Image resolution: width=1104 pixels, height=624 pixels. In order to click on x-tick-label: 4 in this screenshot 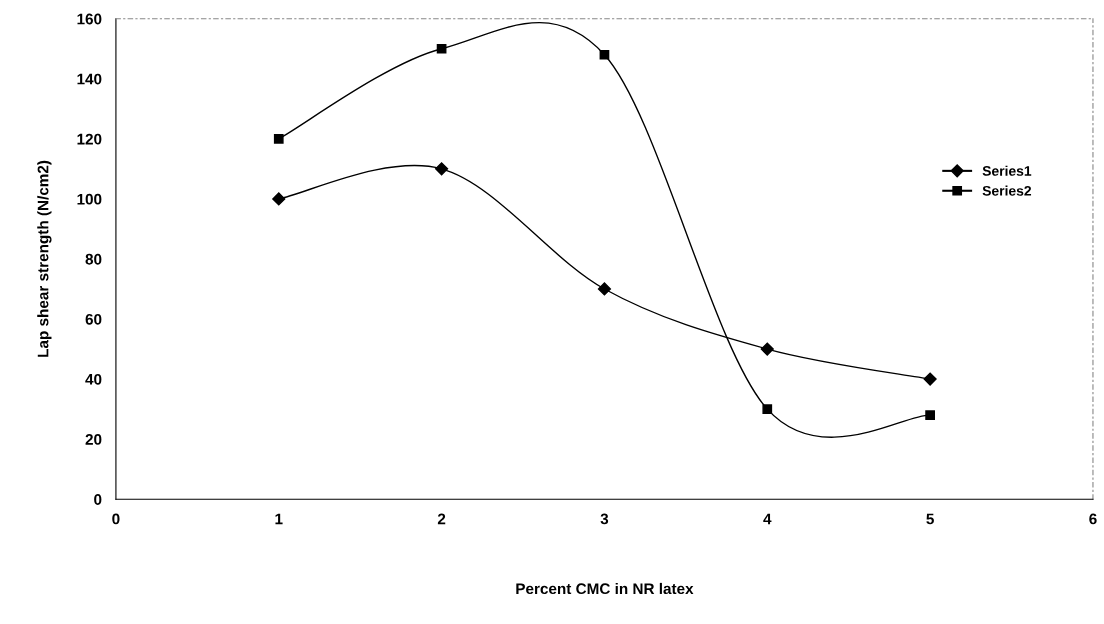, I will do `click(767, 519)`.